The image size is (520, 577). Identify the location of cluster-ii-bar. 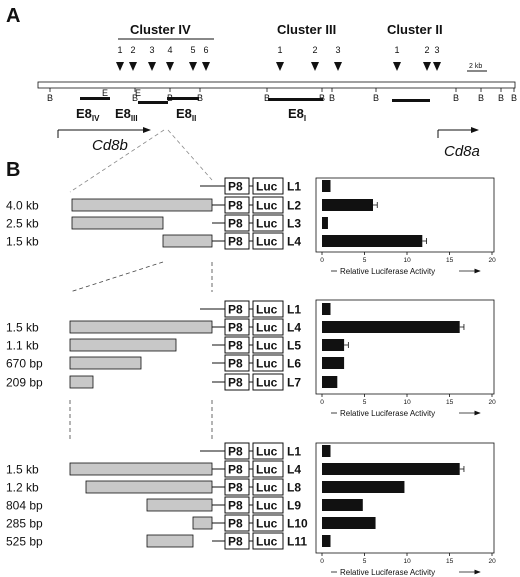
(411, 100).